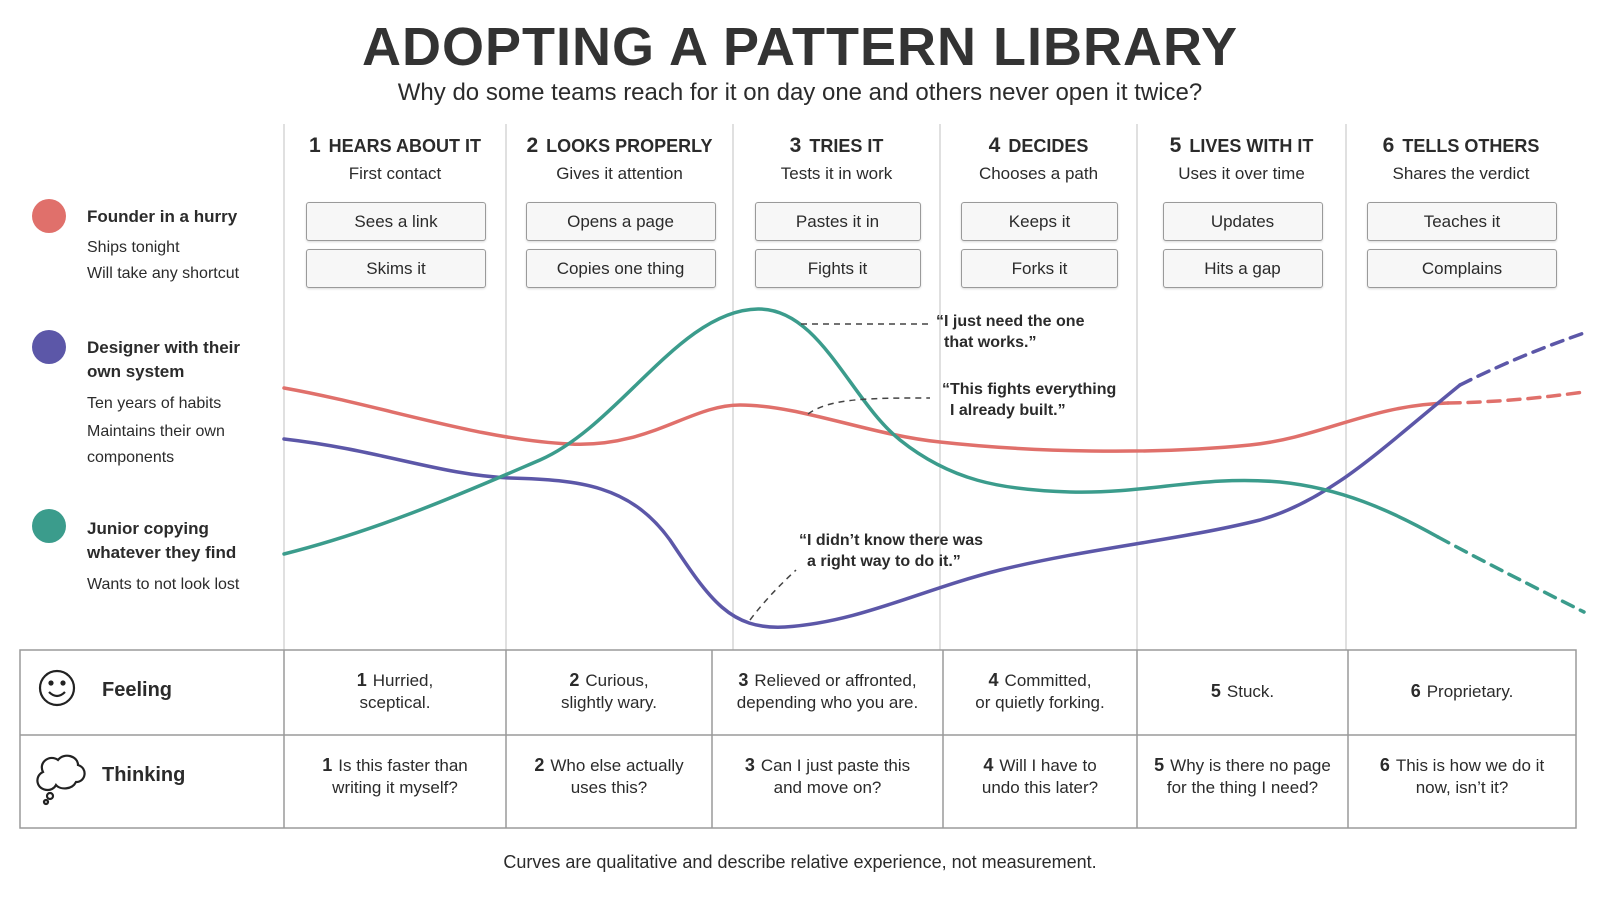 The image size is (1600, 900). I want to click on action-button: Updates, so click(1242, 221).